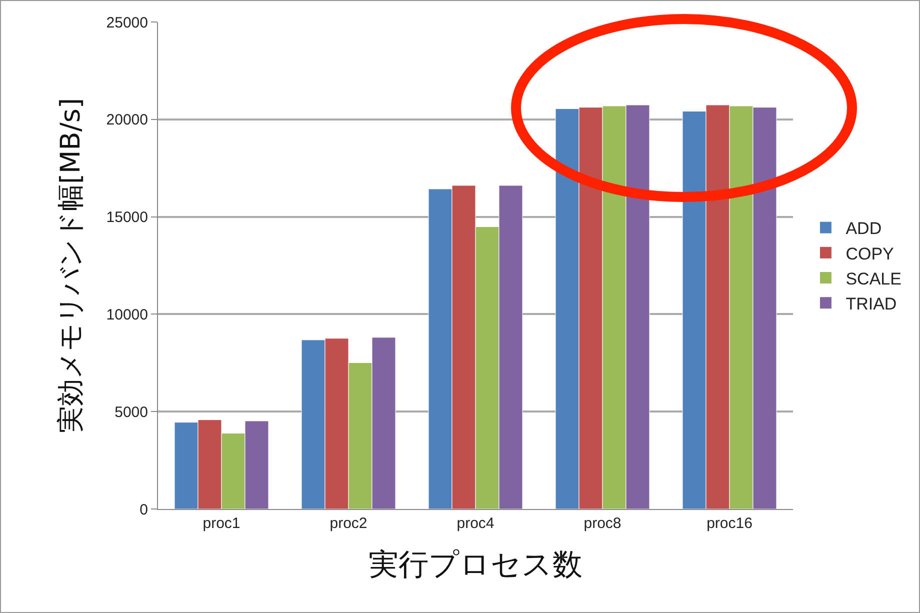 This screenshot has height=613, width=920. I want to click on x-axis-title: 実行プロセス数, so click(475, 565).